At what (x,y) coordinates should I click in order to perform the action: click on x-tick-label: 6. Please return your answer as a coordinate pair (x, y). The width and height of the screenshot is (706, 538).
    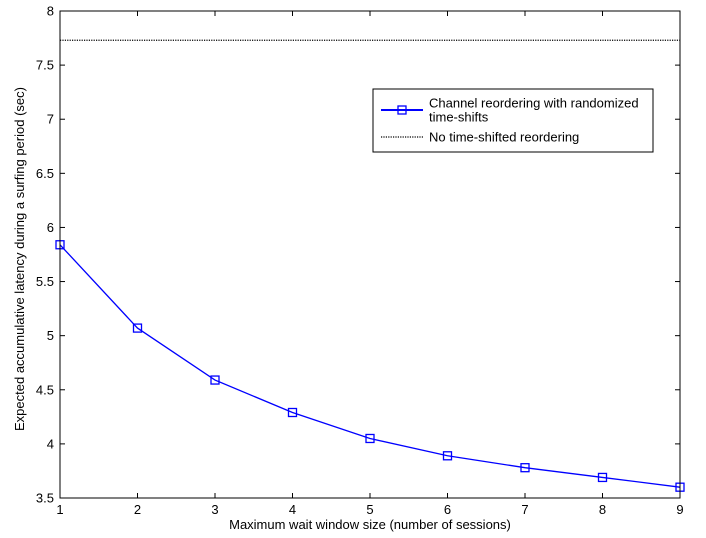
    Looking at the image, I should click on (447, 509).